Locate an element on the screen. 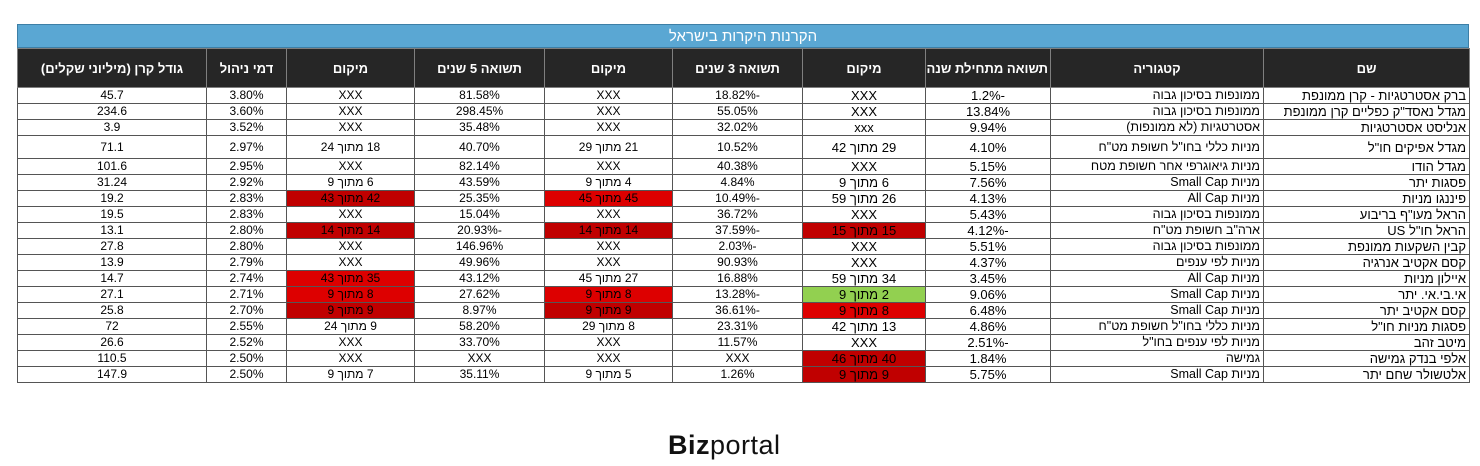 This screenshot has width=1480, height=466. cell-rank-3y: 8 מתוך 9 is located at coordinates (608, 294).